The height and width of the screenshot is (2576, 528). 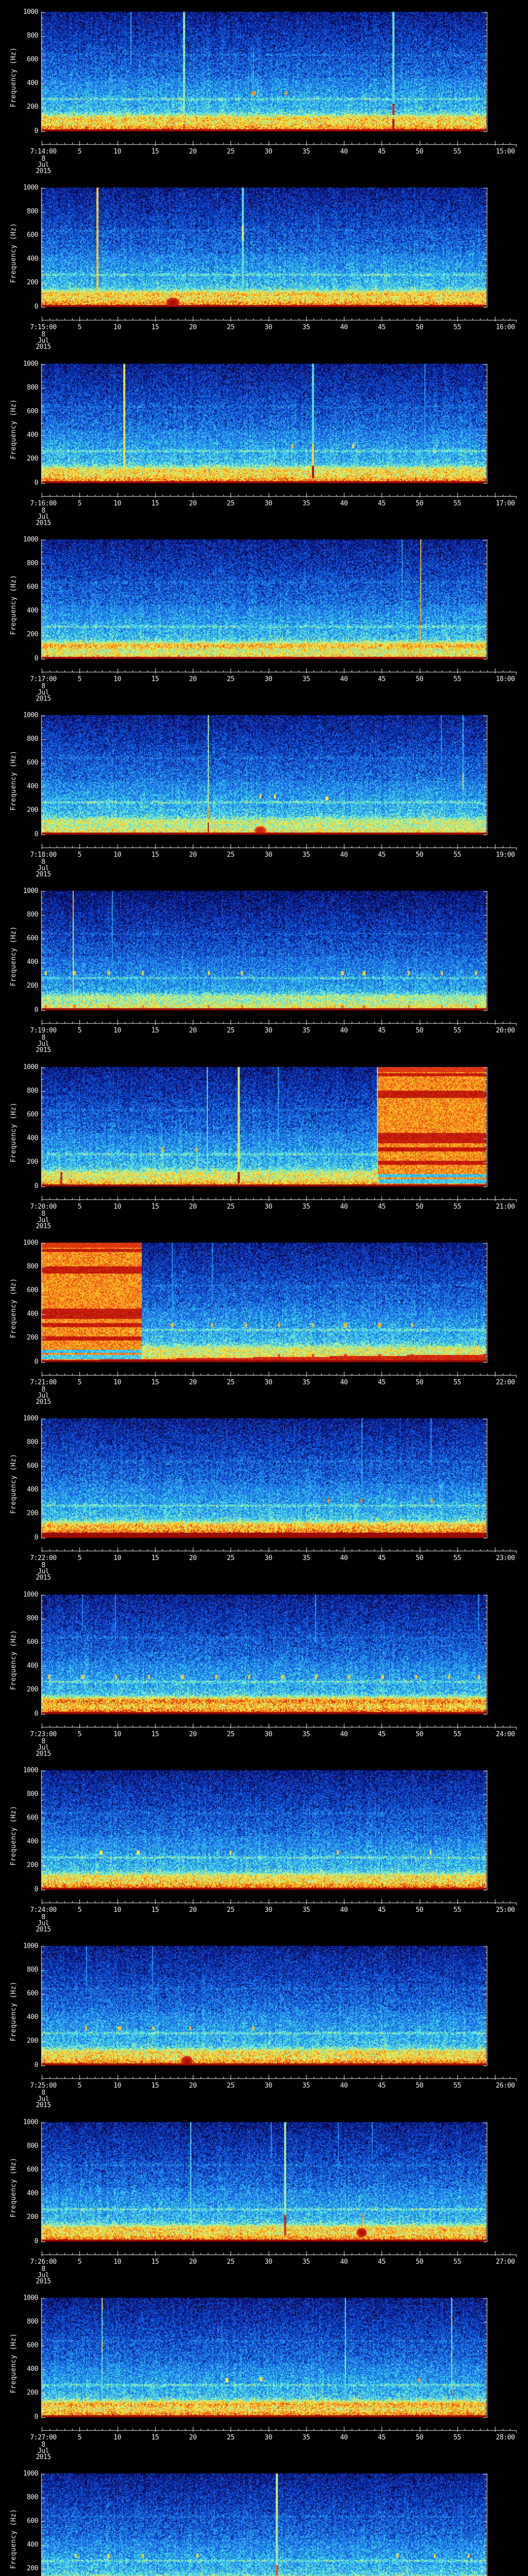 I want to click on start-time-label: 7:22:00, so click(x=43, y=1558).